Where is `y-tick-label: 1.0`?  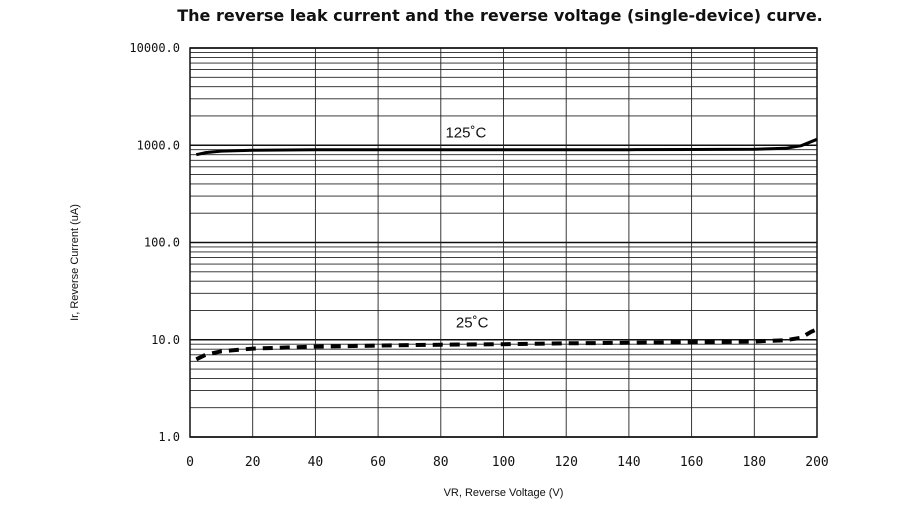 y-tick-label: 1.0 is located at coordinates (169, 437).